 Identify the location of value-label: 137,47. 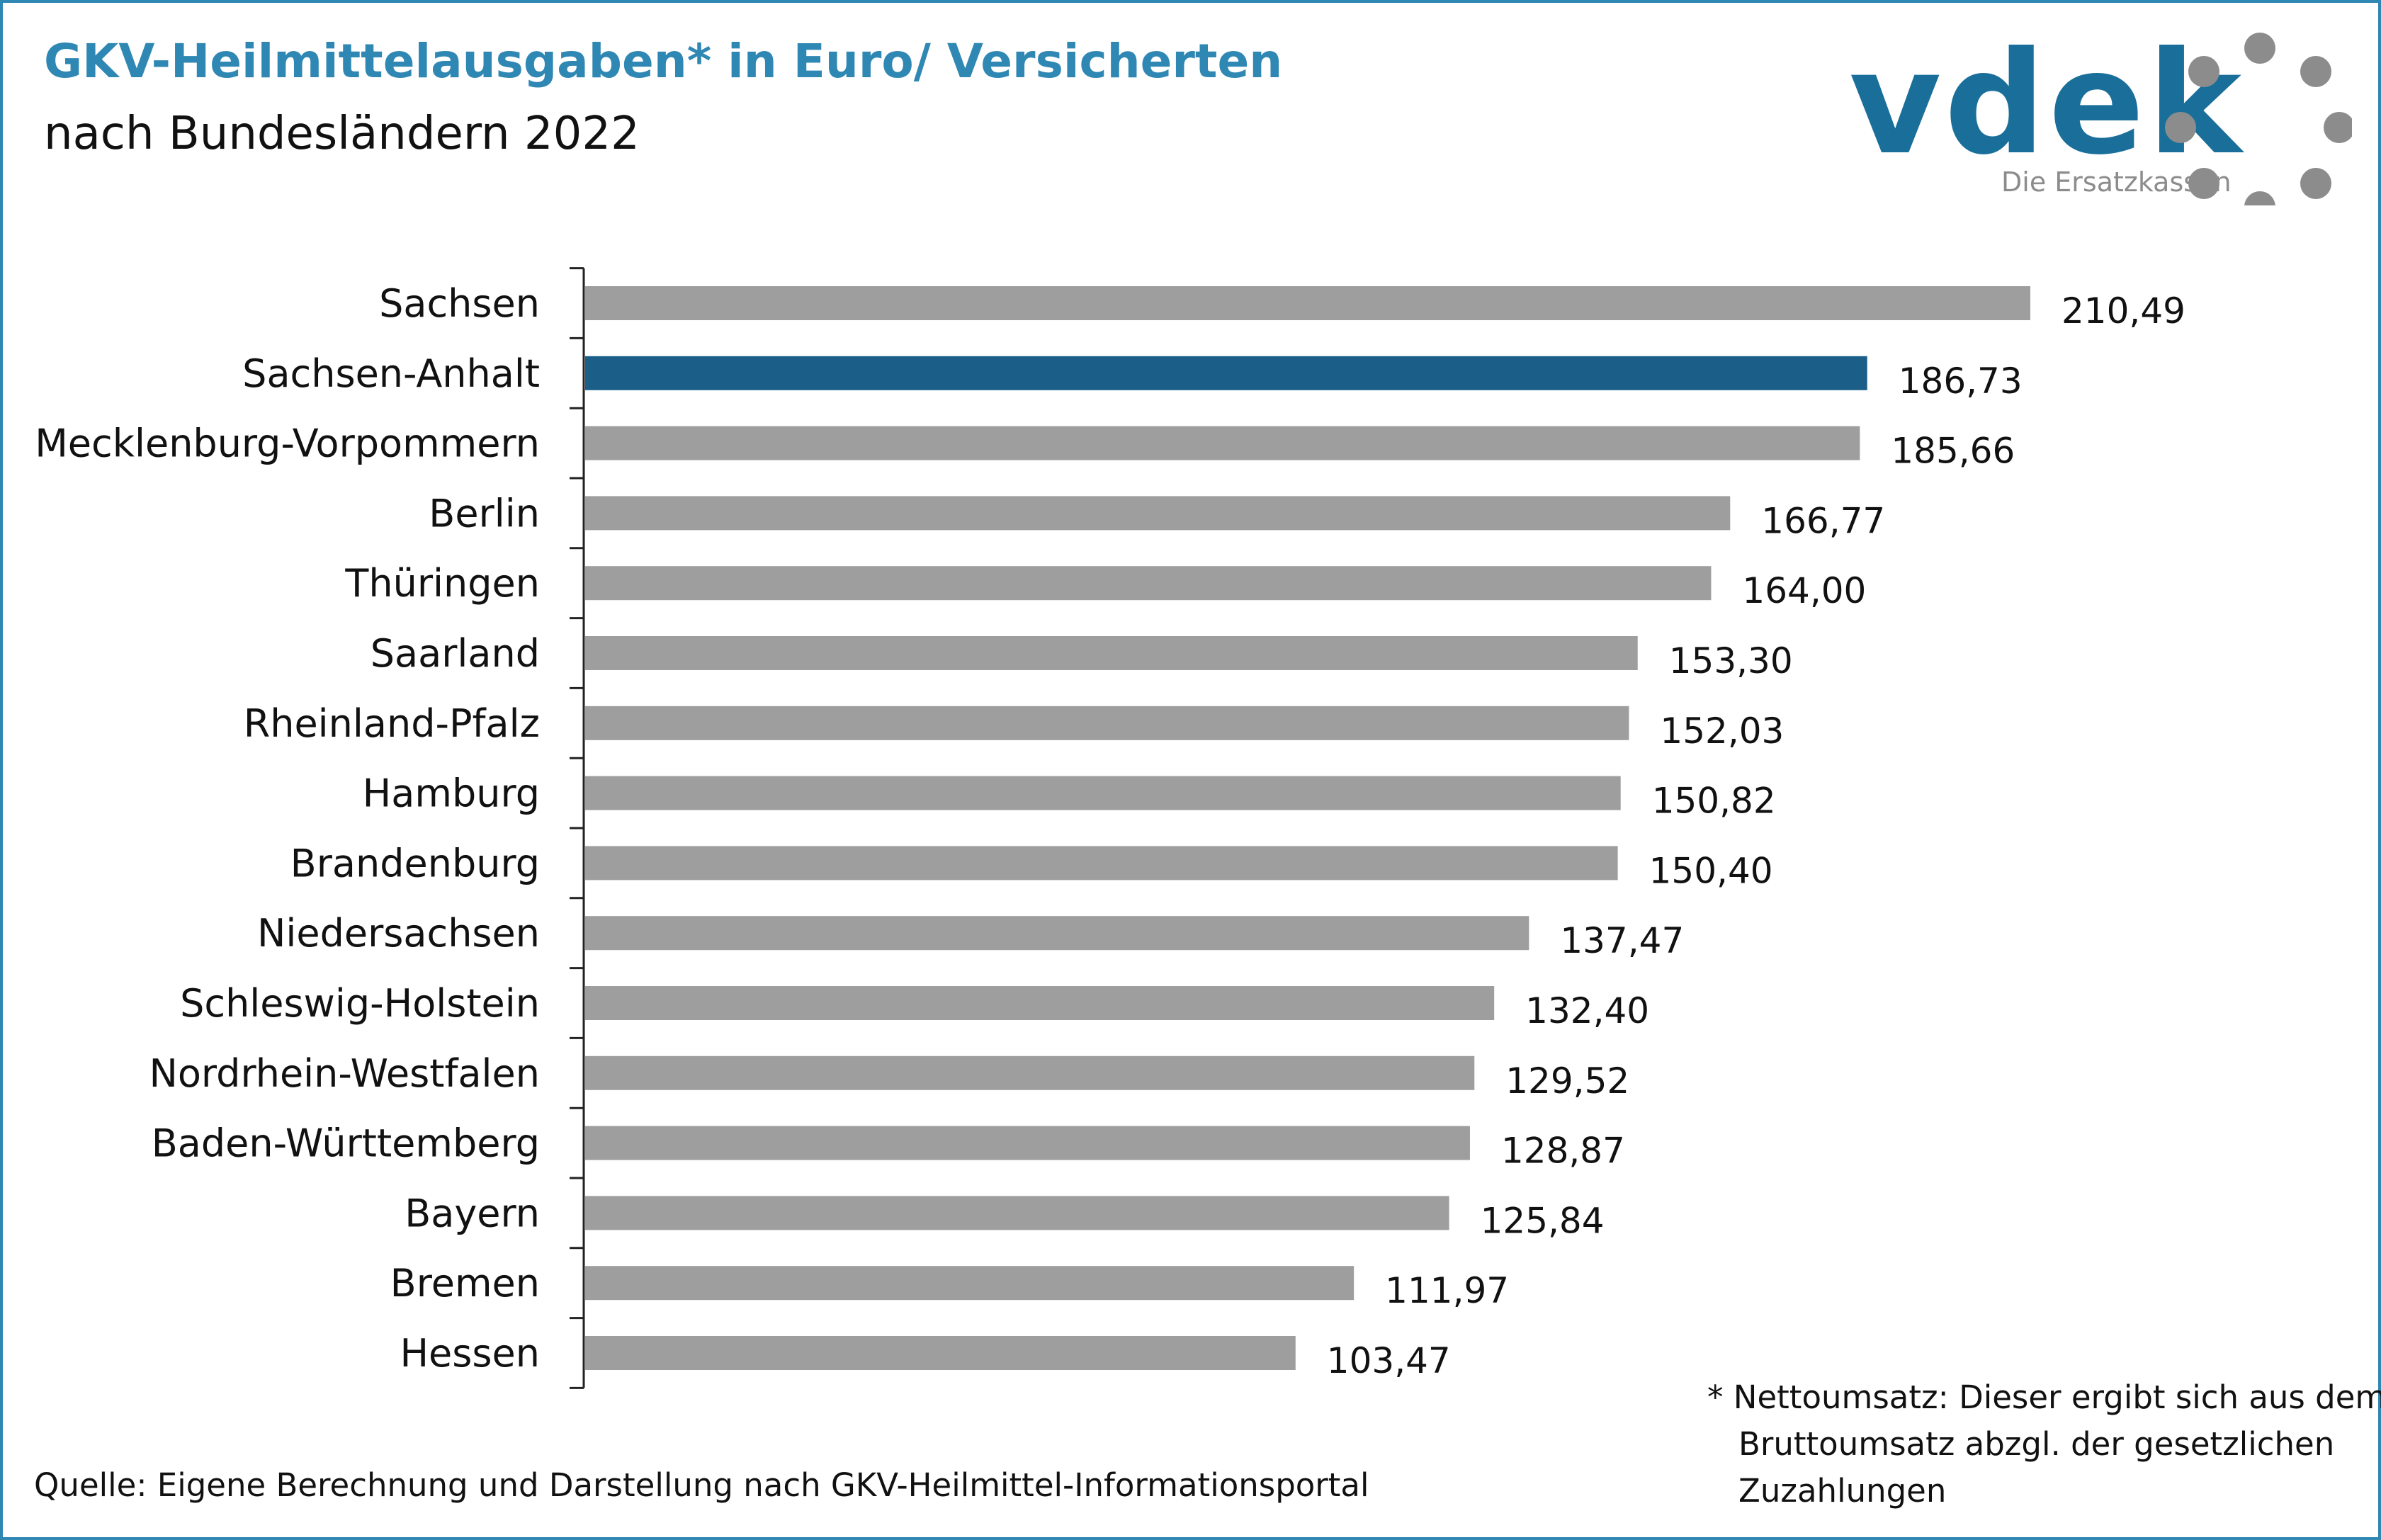
(1622, 940).